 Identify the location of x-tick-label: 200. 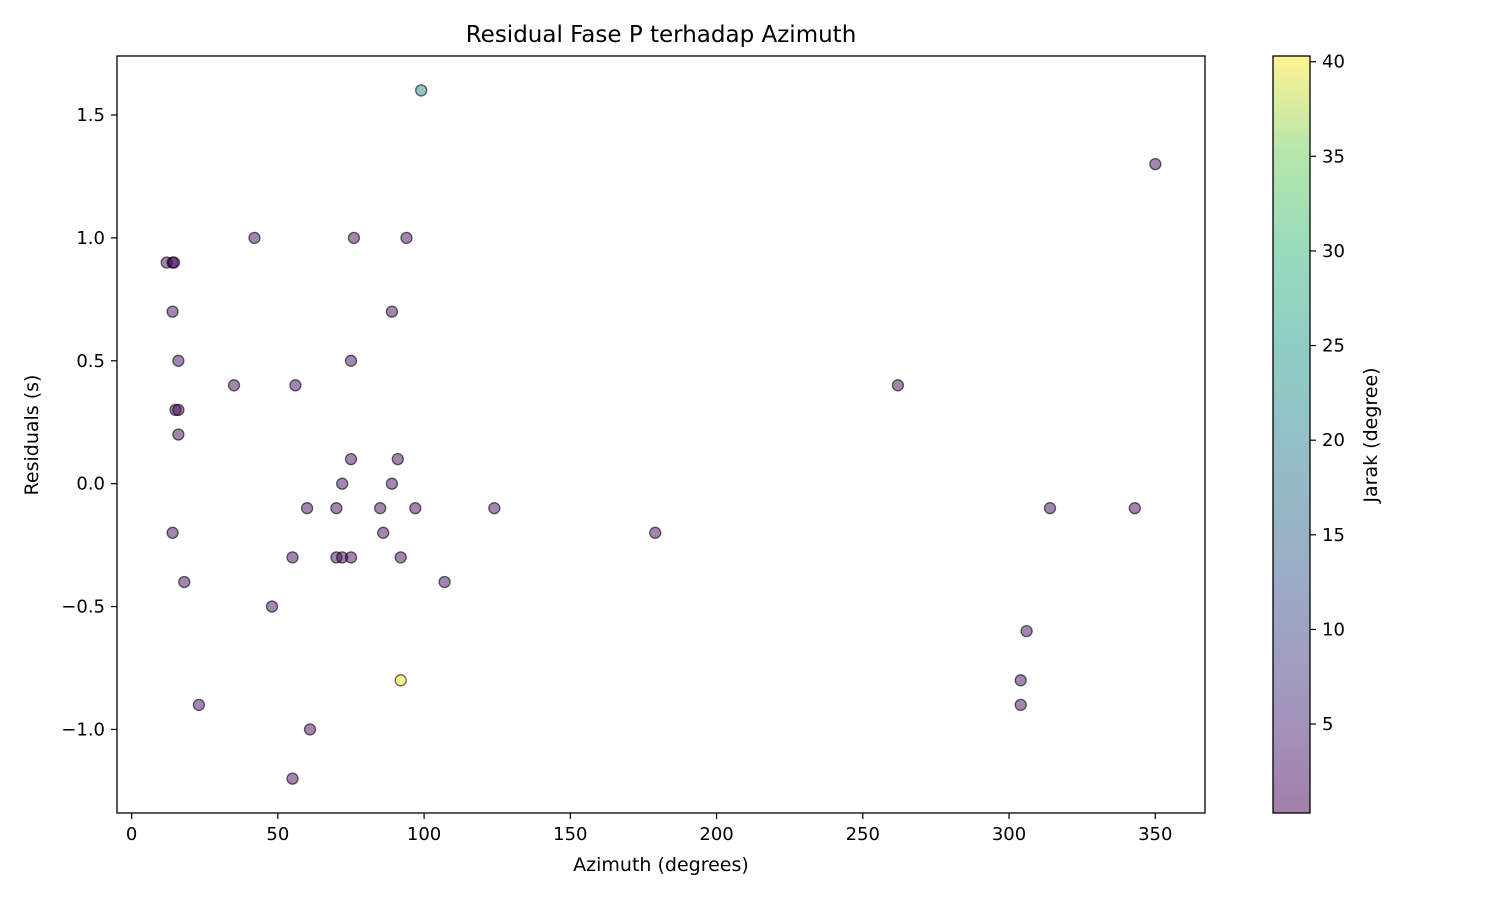
(716, 834).